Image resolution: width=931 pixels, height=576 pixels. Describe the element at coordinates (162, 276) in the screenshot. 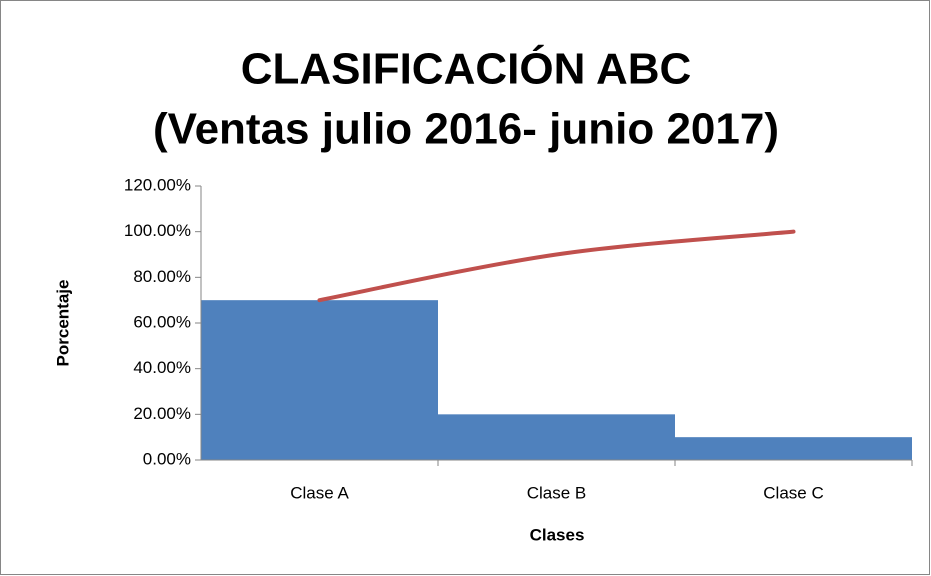

I see `y-tick-label: 80.00%` at that location.